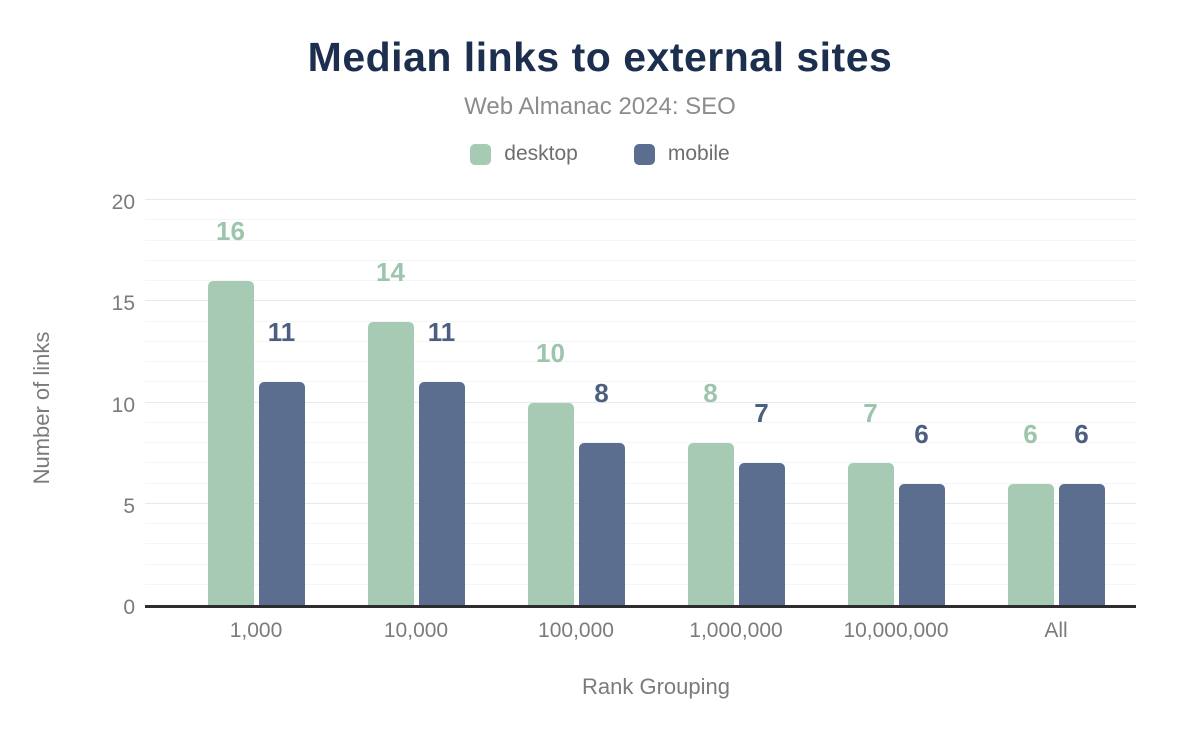  What do you see at coordinates (41, 408) in the screenshot?
I see `y-axis-title: Number of links` at bounding box center [41, 408].